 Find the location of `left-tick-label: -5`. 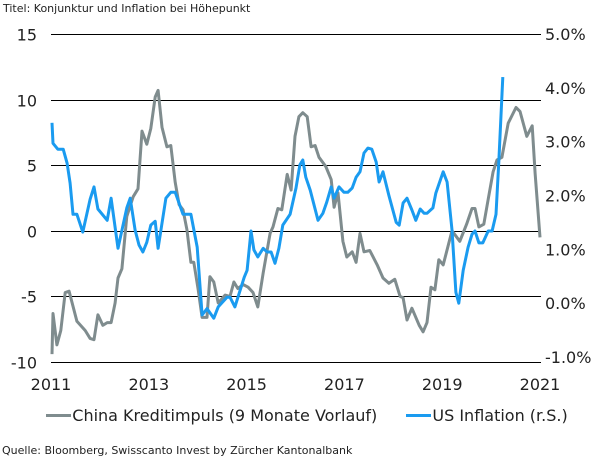

left-tick-label: -5 is located at coordinates (29, 297).